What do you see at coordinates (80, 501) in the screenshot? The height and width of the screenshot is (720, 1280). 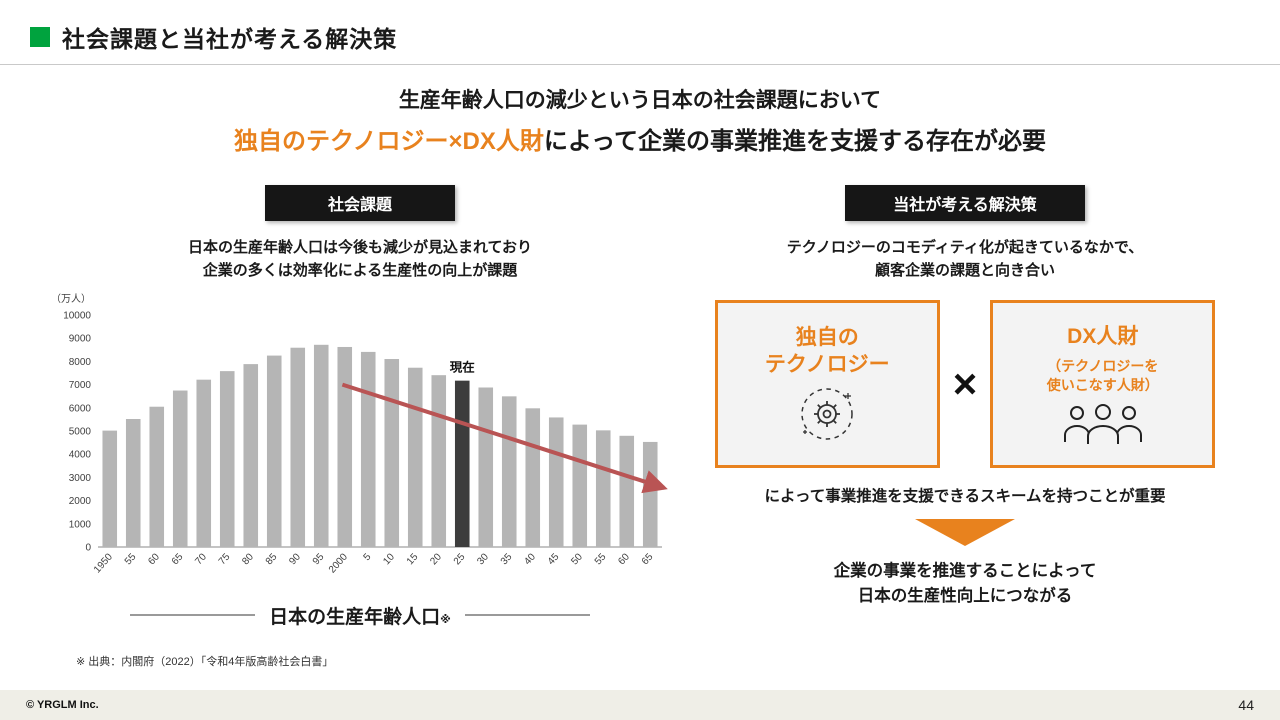 I see `y-tick-label: 2000` at bounding box center [80, 501].